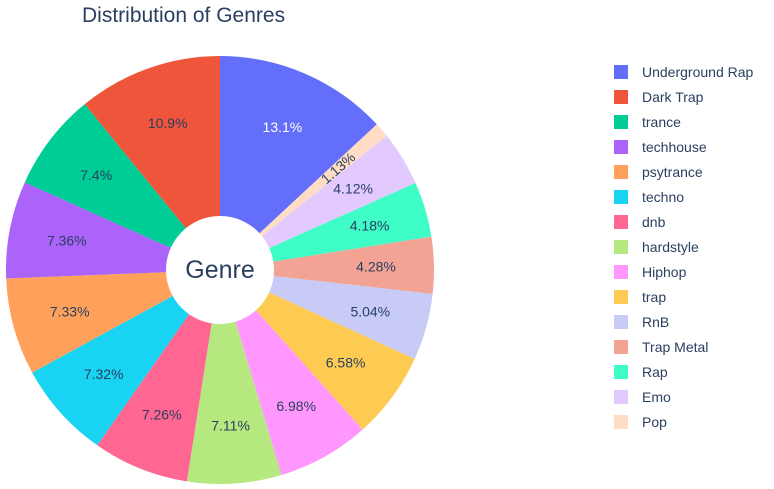  I want to click on legend-label: techhouse, so click(674, 147).